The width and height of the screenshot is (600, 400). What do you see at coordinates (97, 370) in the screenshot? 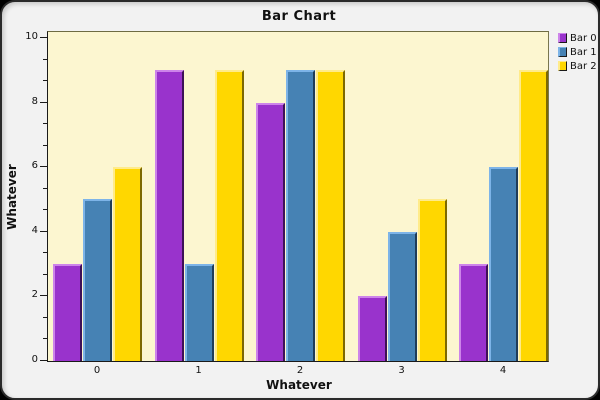
I see `x-tick-label: 0` at bounding box center [97, 370].